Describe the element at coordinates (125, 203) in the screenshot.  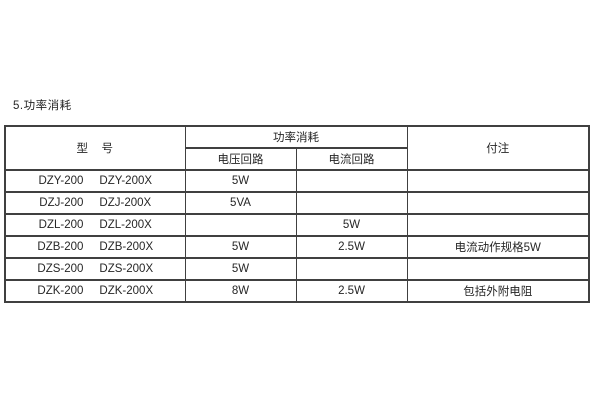
I see `model-name-x: DZJ-200X` at that location.